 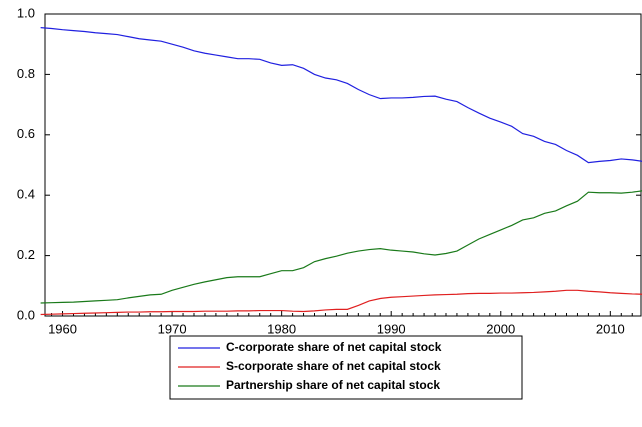 I want to click on x-tick-label: 1960, so click(x=62, y=328).